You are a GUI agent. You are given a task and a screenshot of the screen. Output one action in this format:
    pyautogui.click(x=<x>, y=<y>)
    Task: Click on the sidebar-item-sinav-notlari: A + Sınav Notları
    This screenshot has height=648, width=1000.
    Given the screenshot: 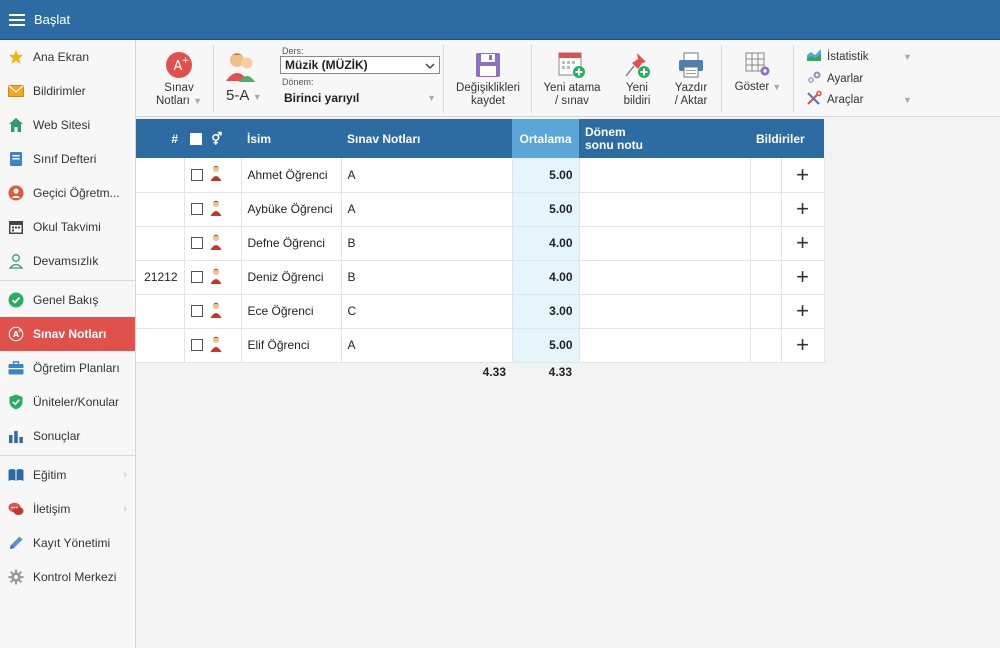 What is the action you would take?
    pyautogui.click(x=67, y=334)
    